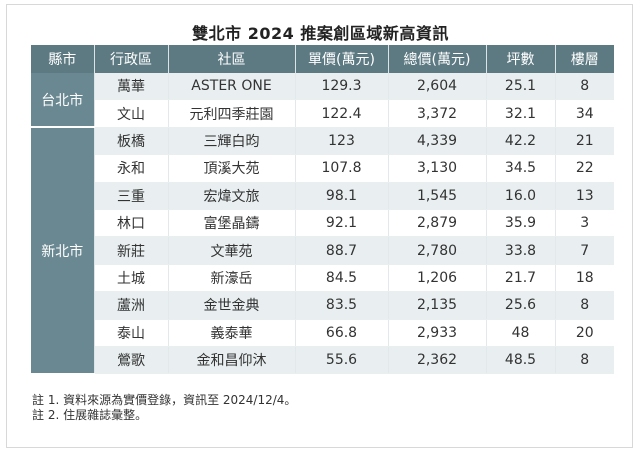 Image resolution: width=641 pixels, height=452 pixels. Describe the element at coordinates (342, 305) in the screenshot. I see `unit-price-cell: 83.5` at that location.